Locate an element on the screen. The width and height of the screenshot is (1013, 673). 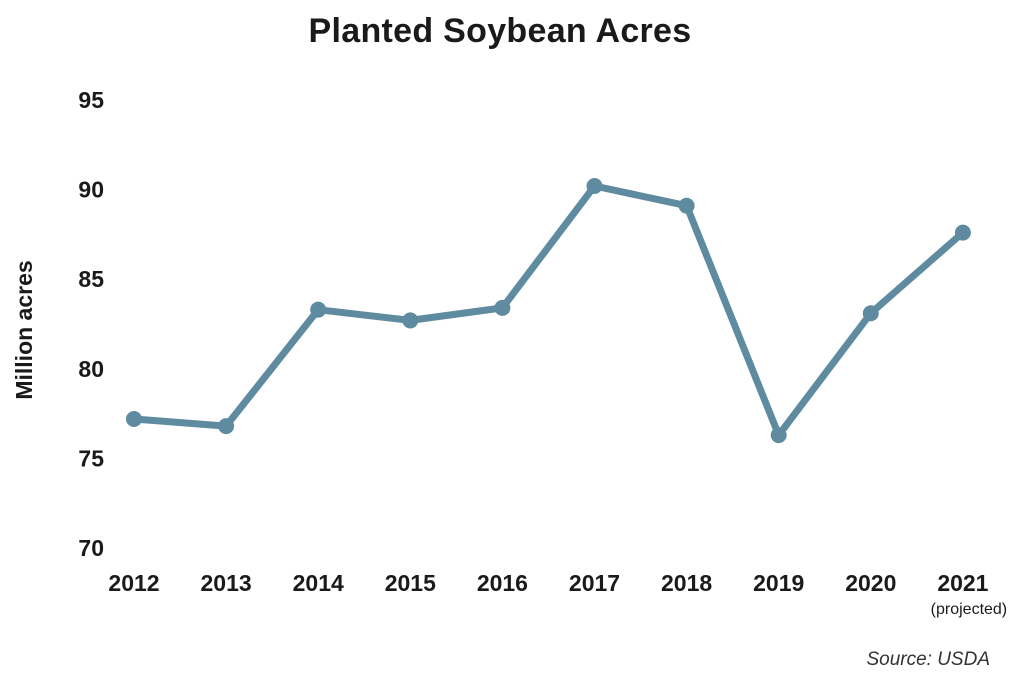
x-tick-note: (projected) is located at coordinates (969, 609).